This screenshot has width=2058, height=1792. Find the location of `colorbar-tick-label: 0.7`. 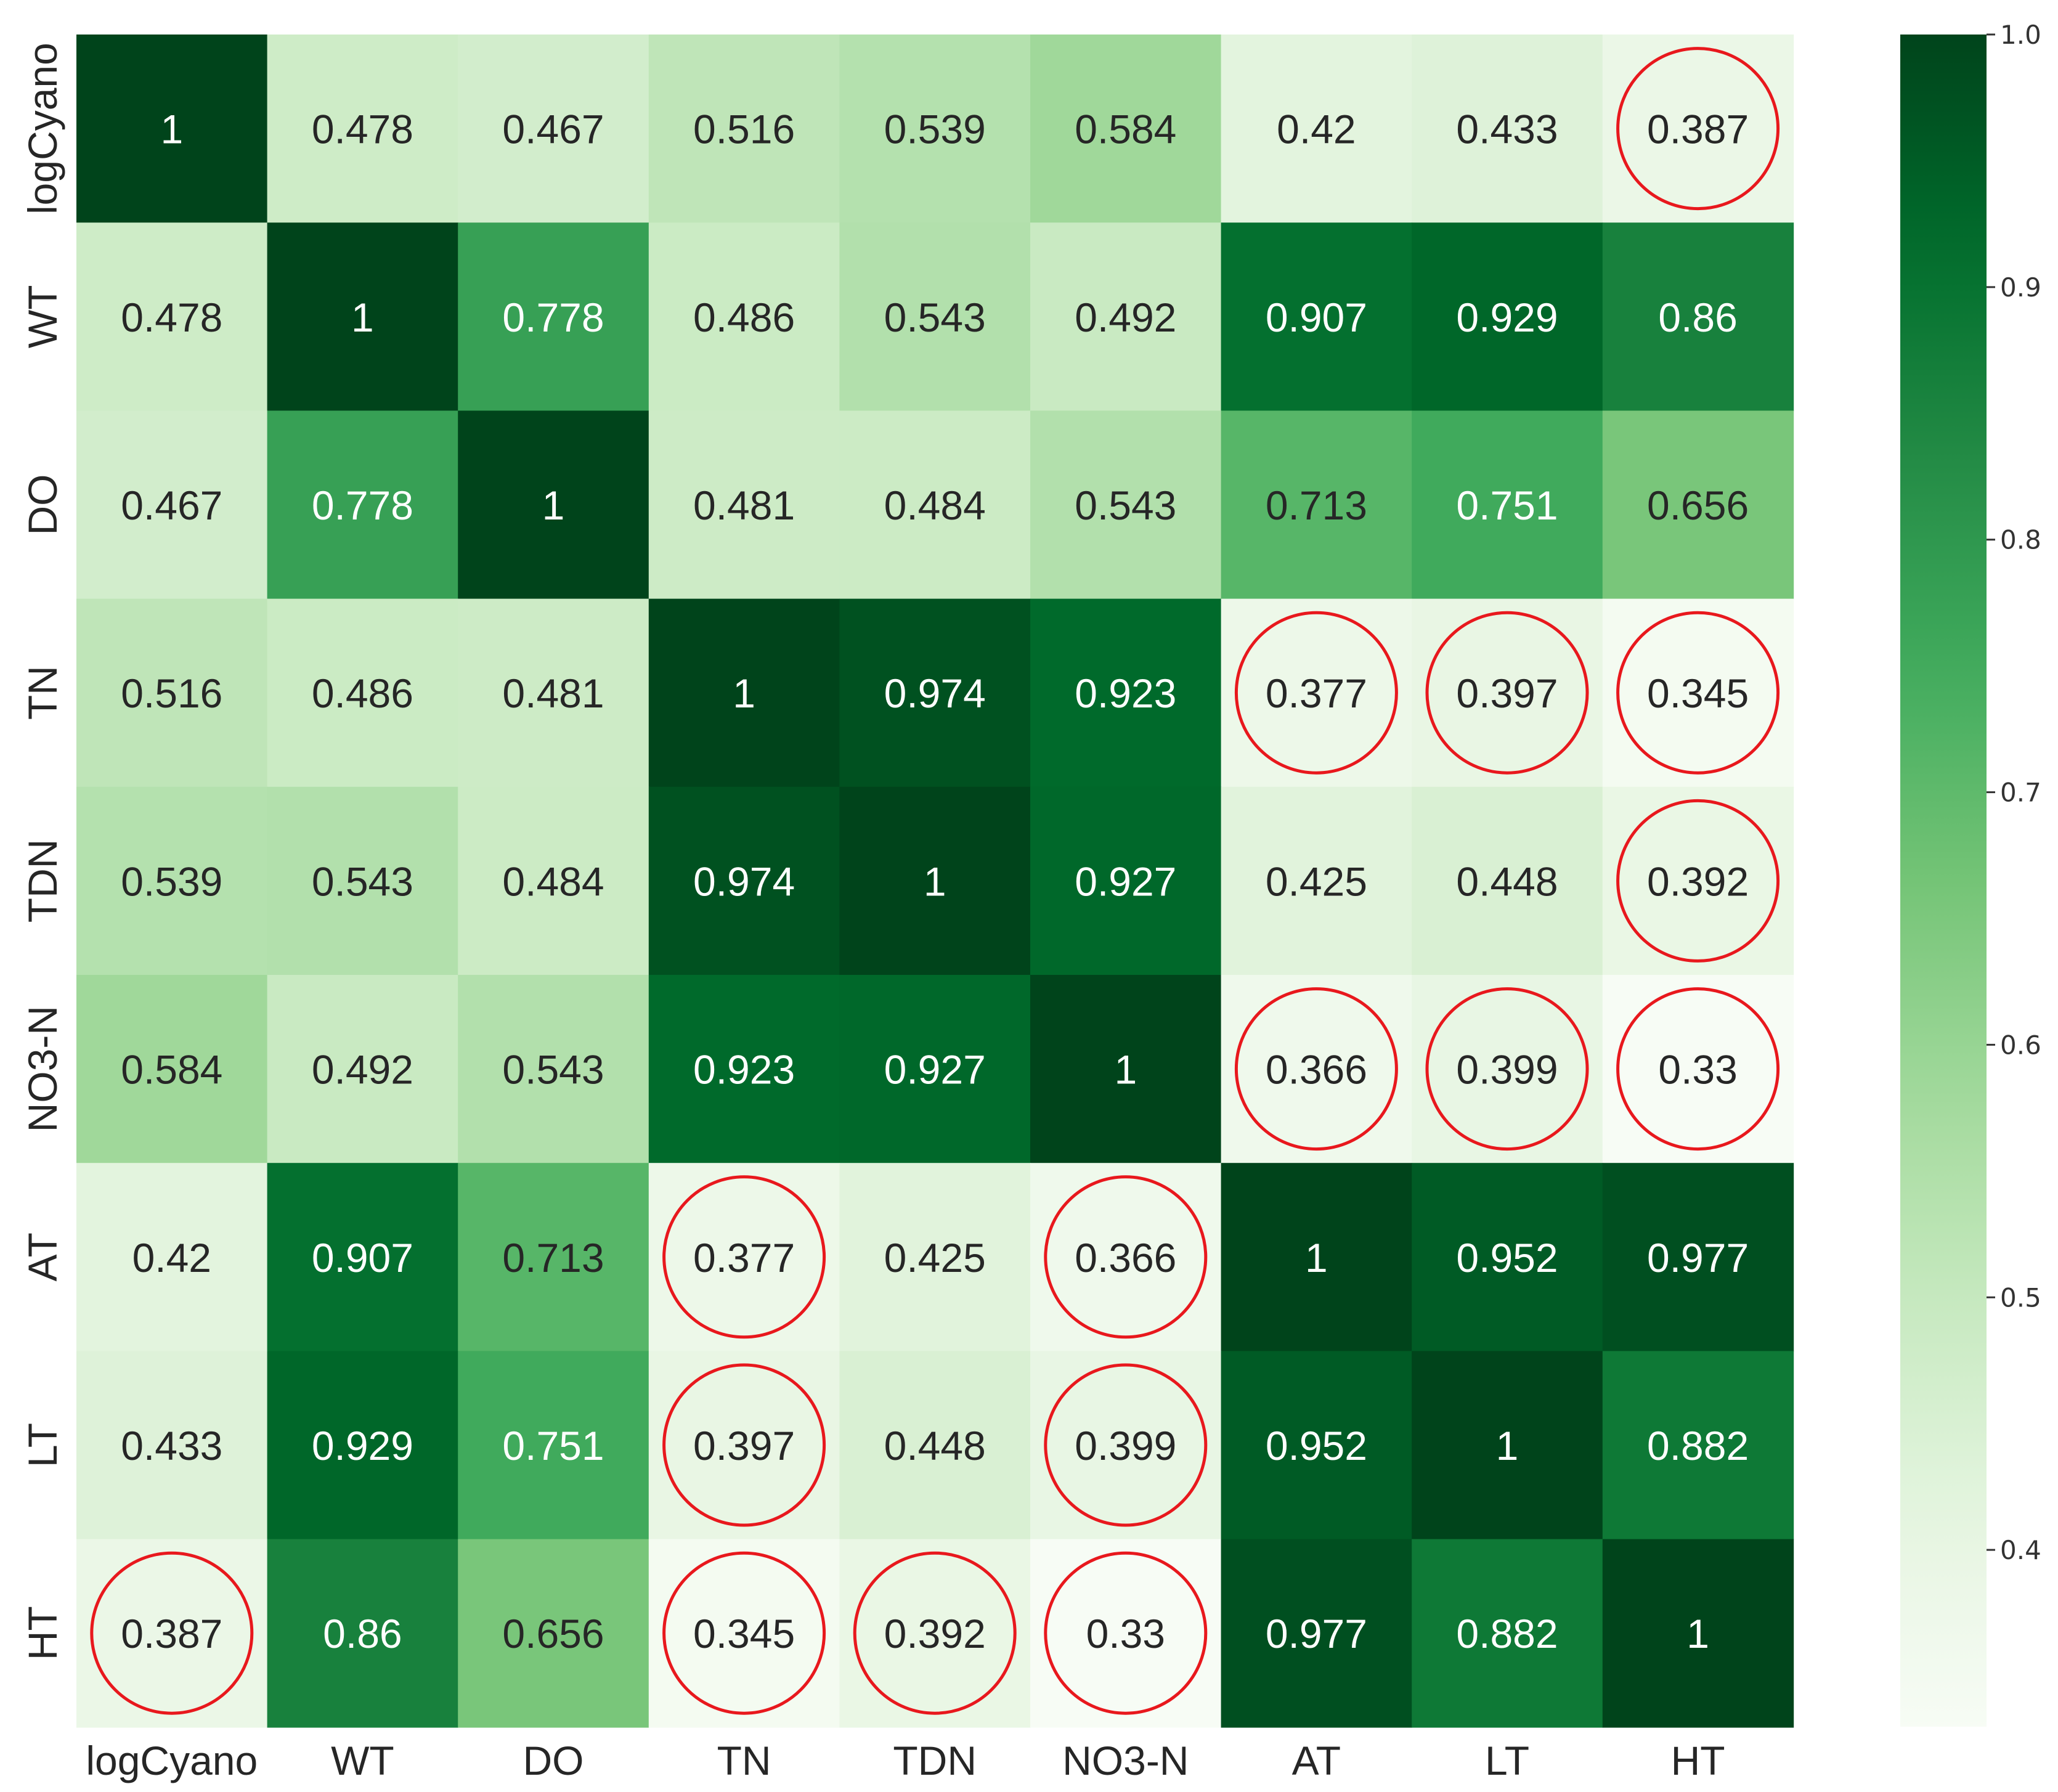

colorbar-tick-label: 0.7 is located at coordinates (2020, 793).